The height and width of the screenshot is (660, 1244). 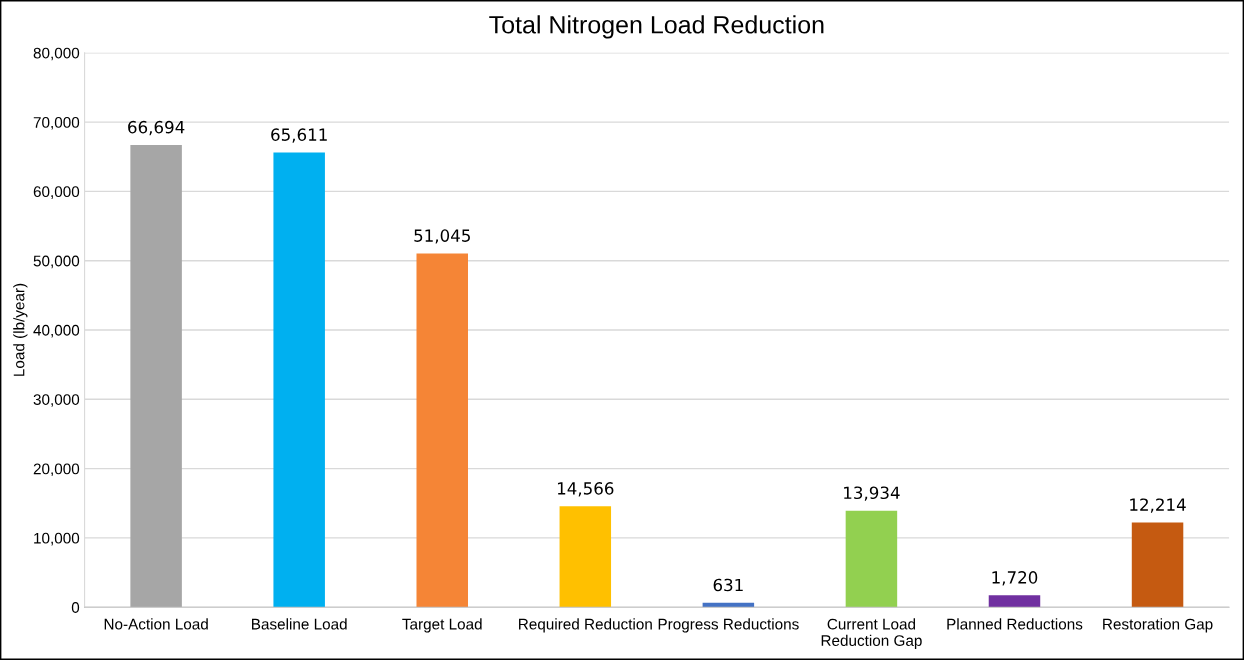 What do you see at coordinates (75, 607) in the screenshot?
I see `y-tick-label: 0` at bounding box center [75, 607].